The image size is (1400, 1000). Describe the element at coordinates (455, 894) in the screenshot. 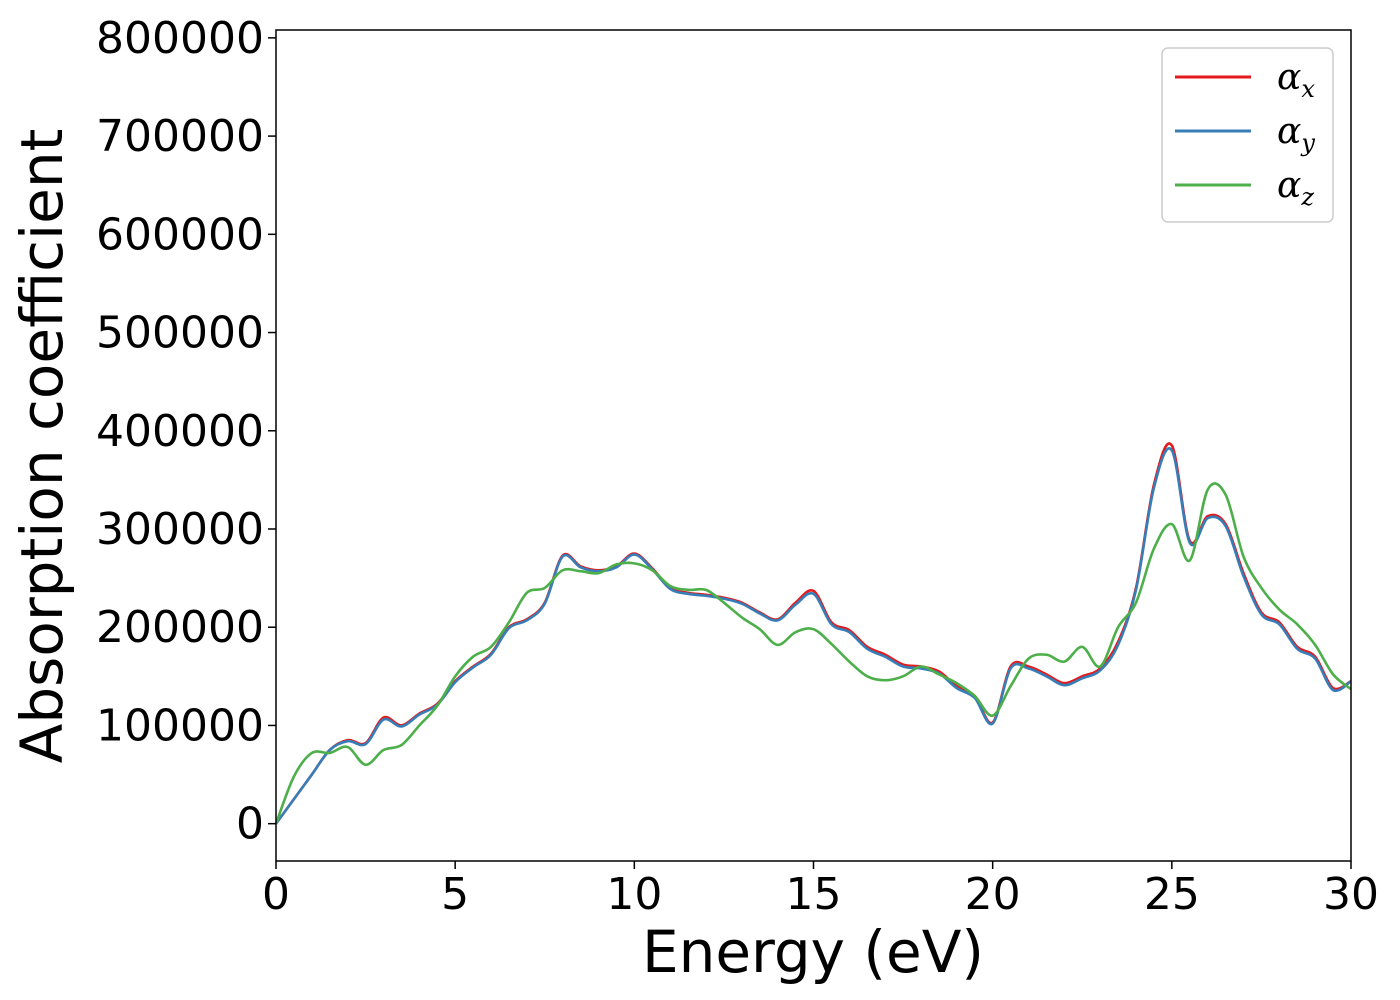

I see `x-tick-label: 5` at that location.